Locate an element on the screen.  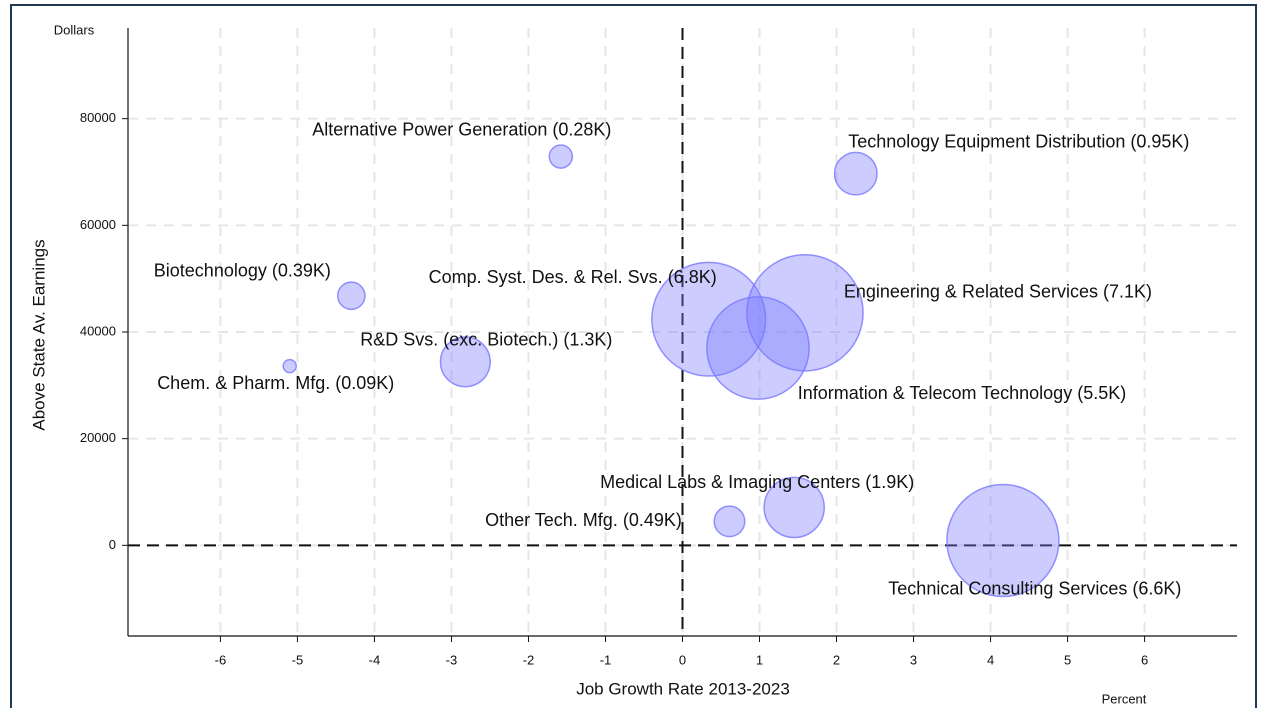
bubble-label: Alternative Power Generation (0.28K) is located at coordinates (461, 129).